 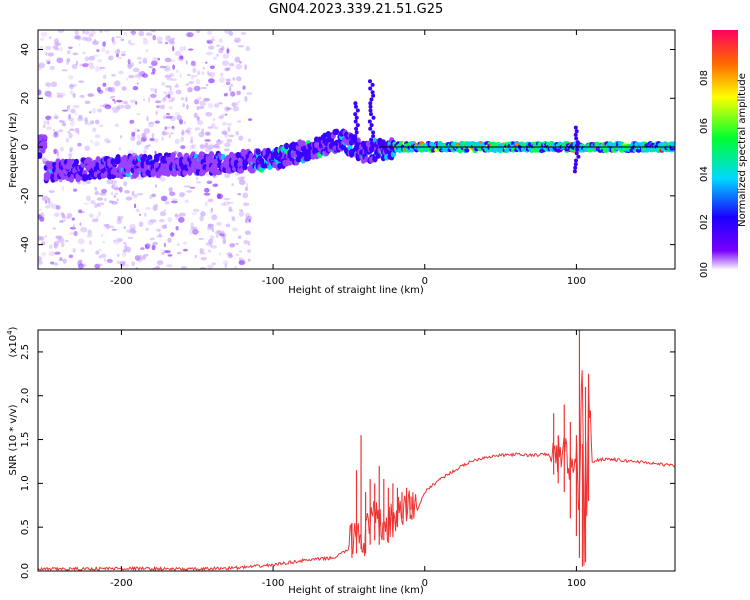 I want to click on chart-title: GN04.2023.339.21.51.G25, so click(x=356, y=9).